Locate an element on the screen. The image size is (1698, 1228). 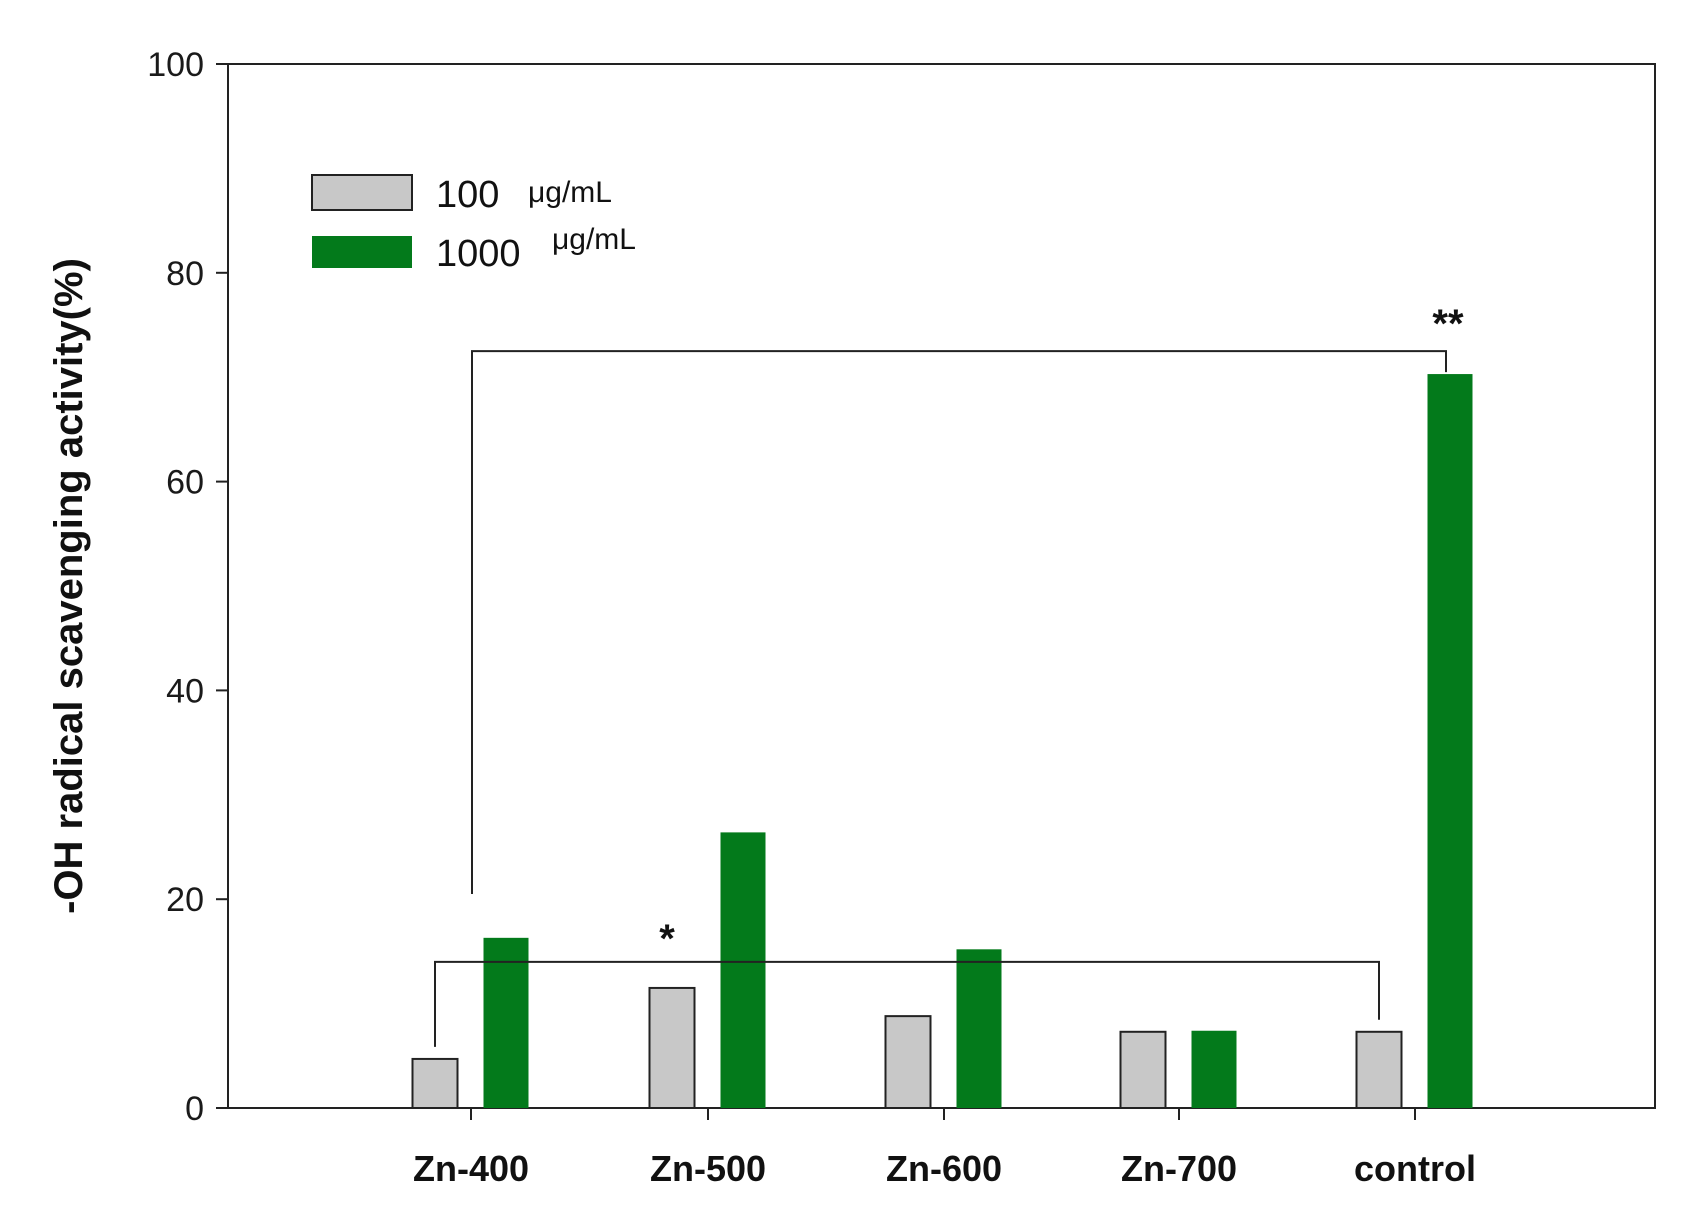
y-tick-label: 20 is located at coordinates (185, 900).